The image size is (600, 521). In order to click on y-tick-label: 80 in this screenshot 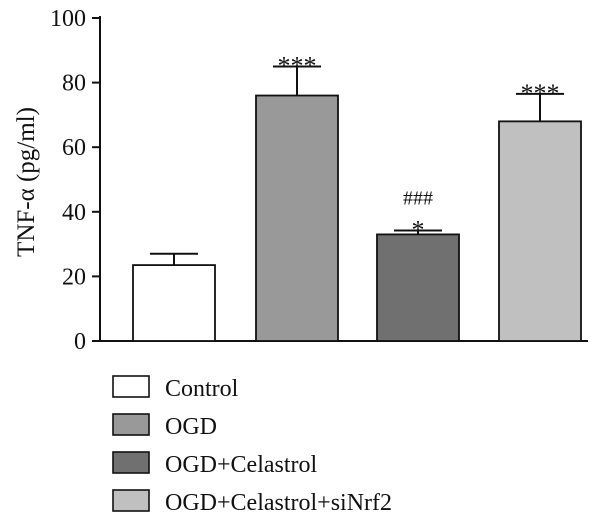, I will do `click(74, 84)`.